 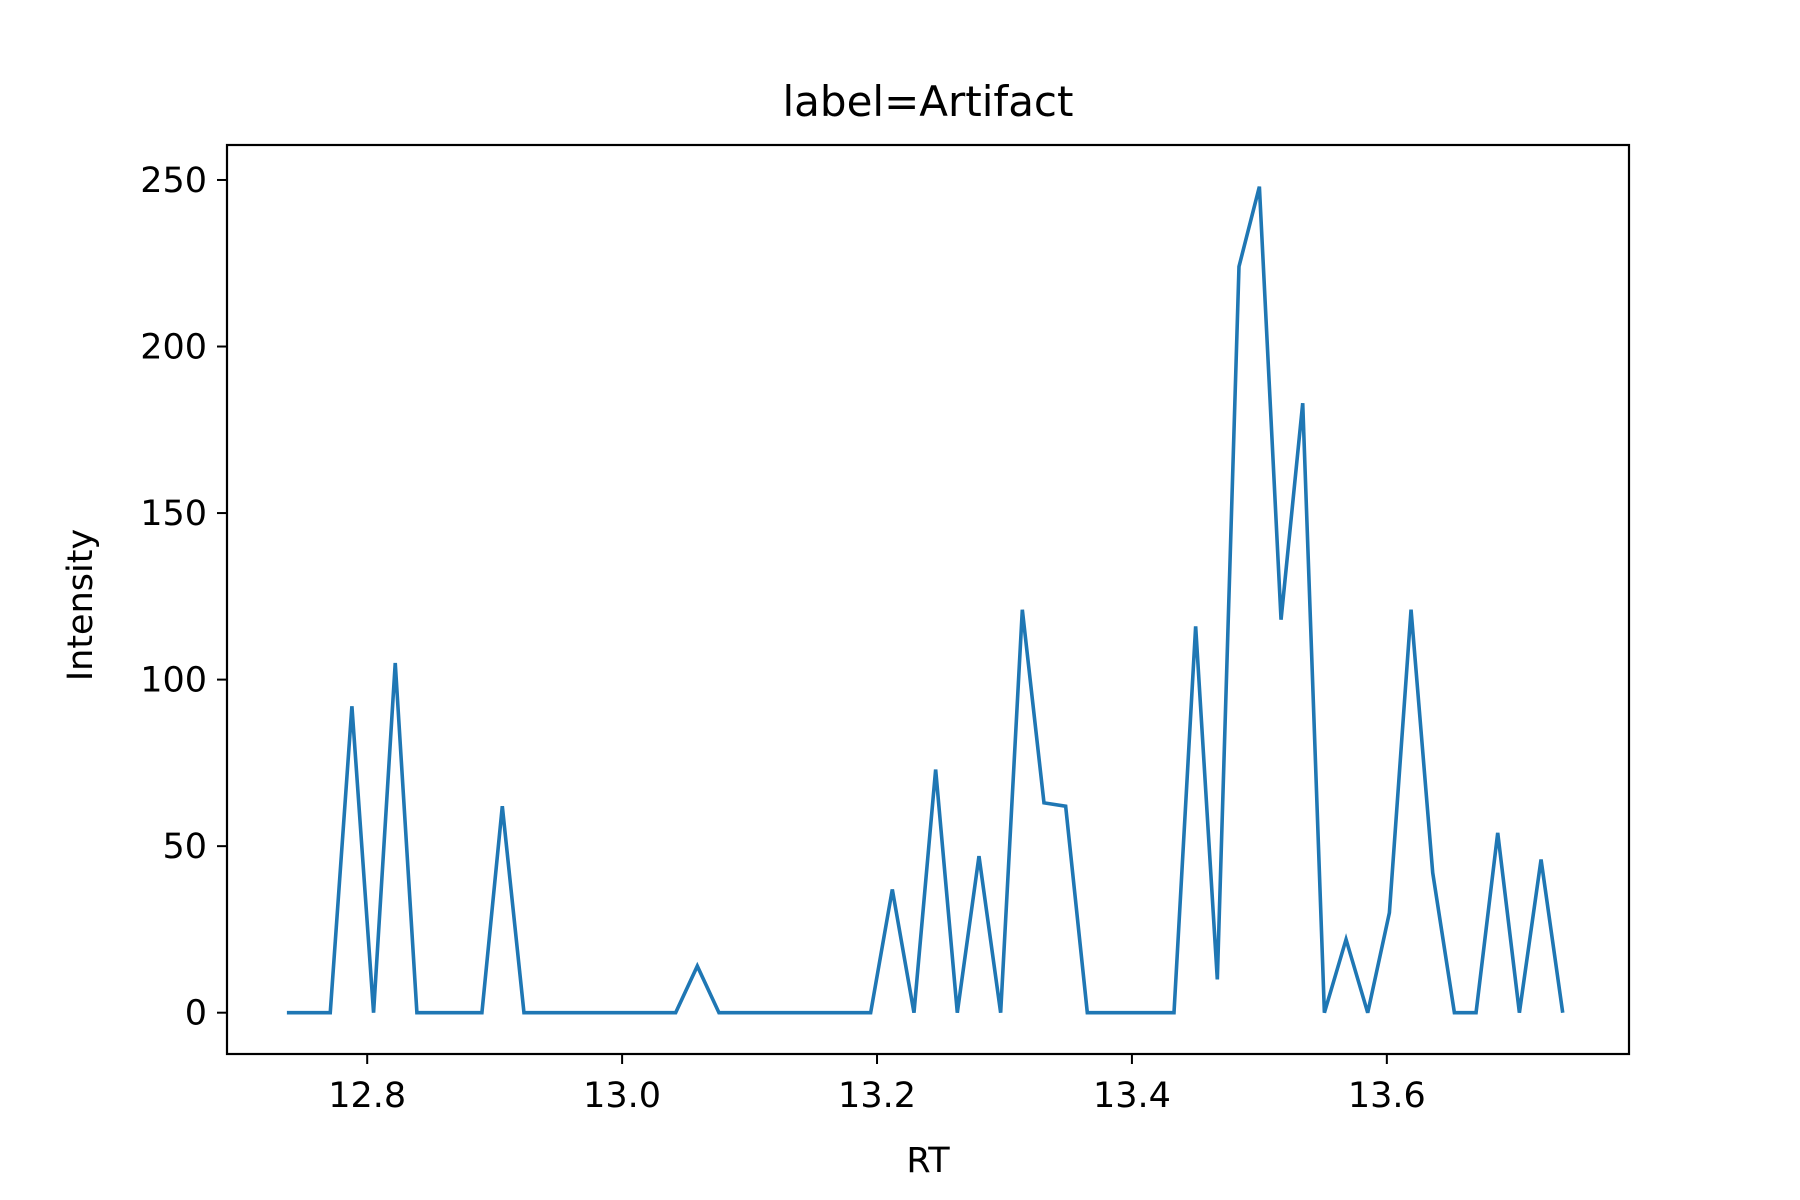 I want to click on y-tick-label: 50, so click(x=184, y=847).